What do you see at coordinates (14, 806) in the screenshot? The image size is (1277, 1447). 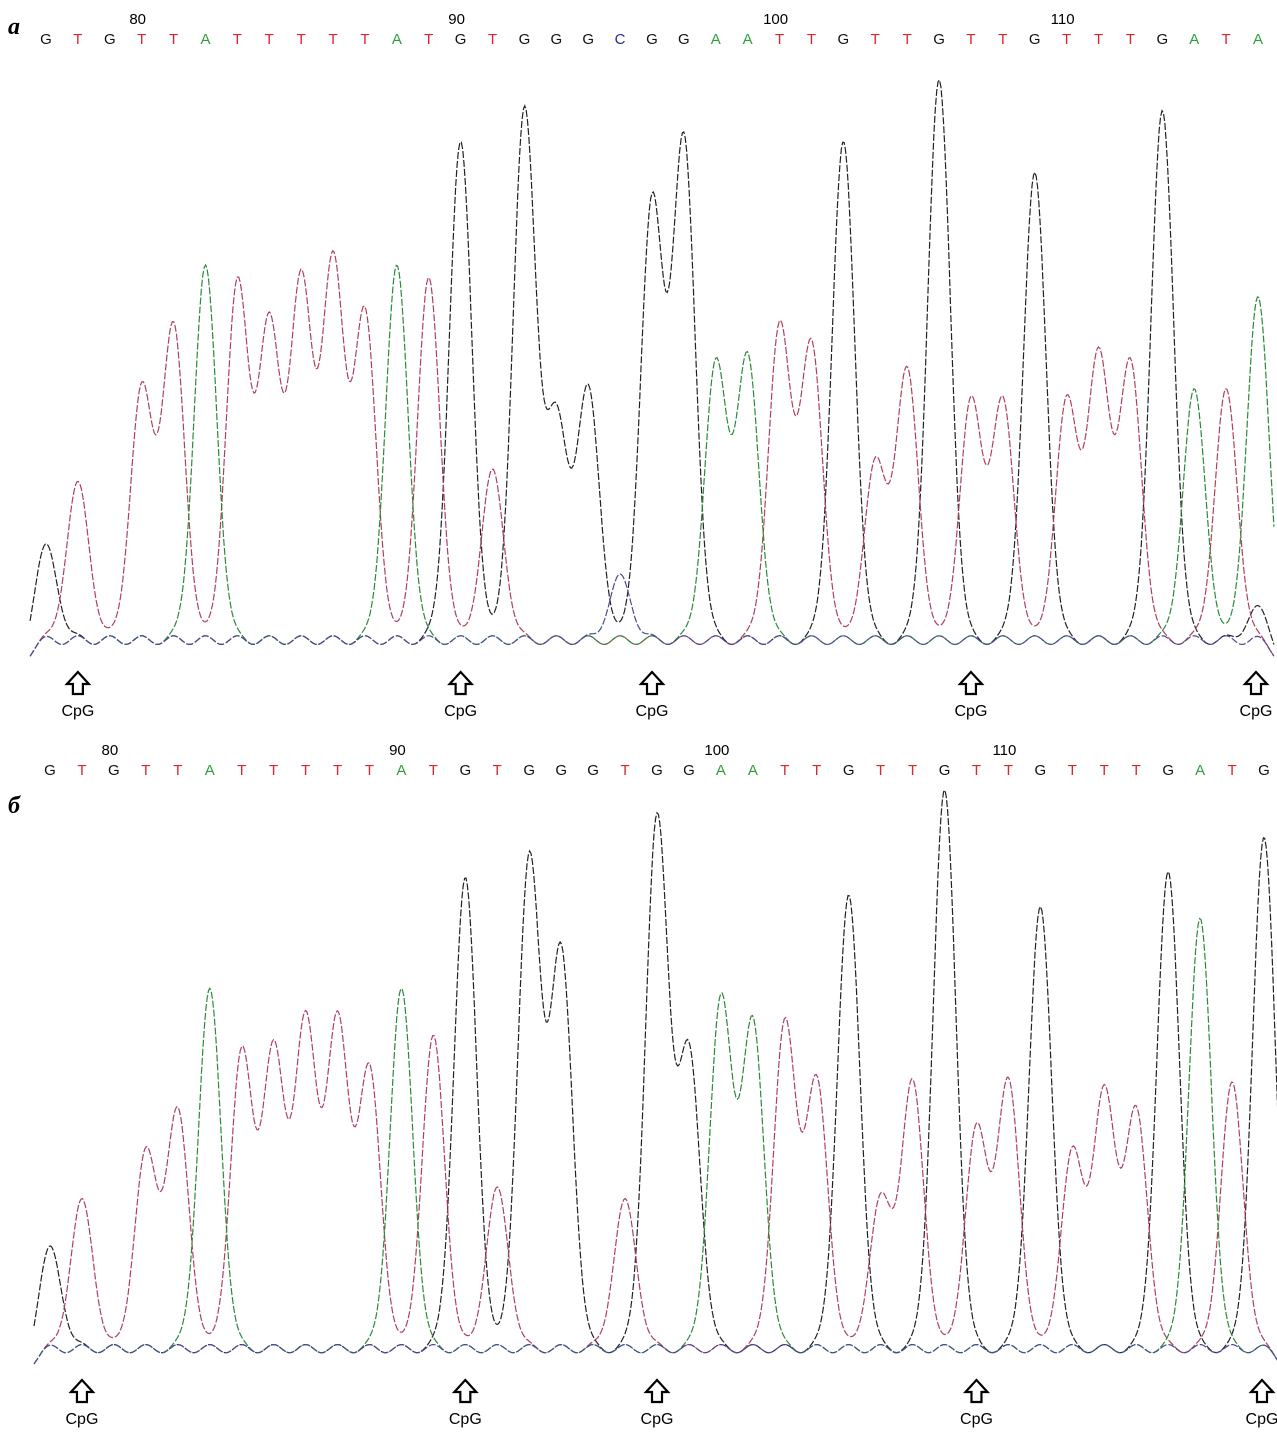 I see `panel-label: б` at bounding box center [14, 806].